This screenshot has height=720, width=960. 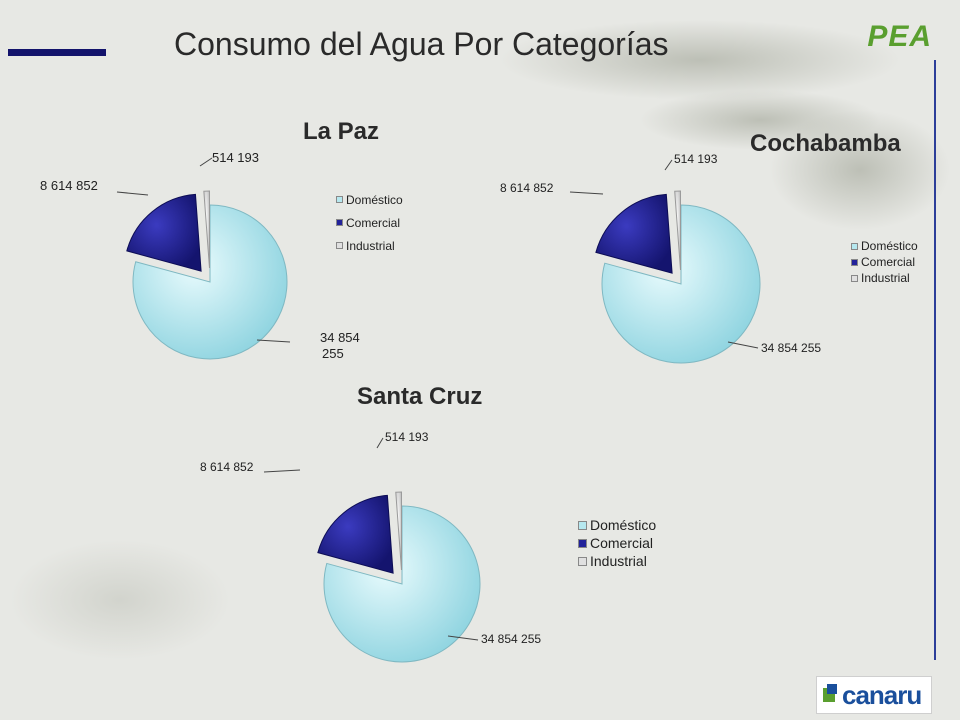 What do you see at coordinates (407, 437) in the screenshot?
I see `data-label-industrial-2: 514 193` at bounding box center [407, 437].